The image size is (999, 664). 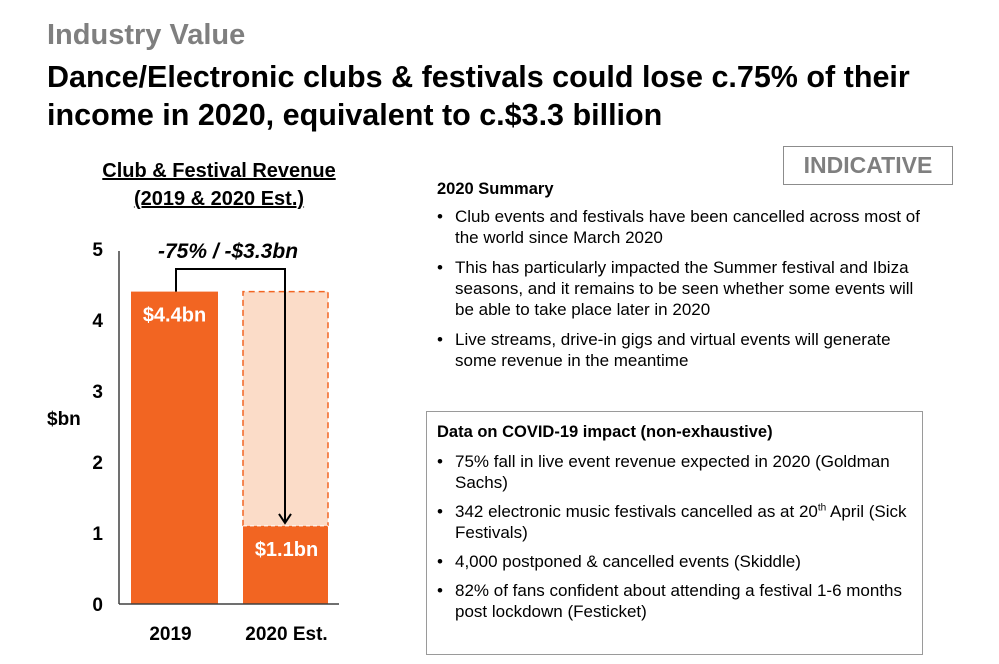 I want to click on summary-title: 2020 Summary, so click(x=495, y=189).